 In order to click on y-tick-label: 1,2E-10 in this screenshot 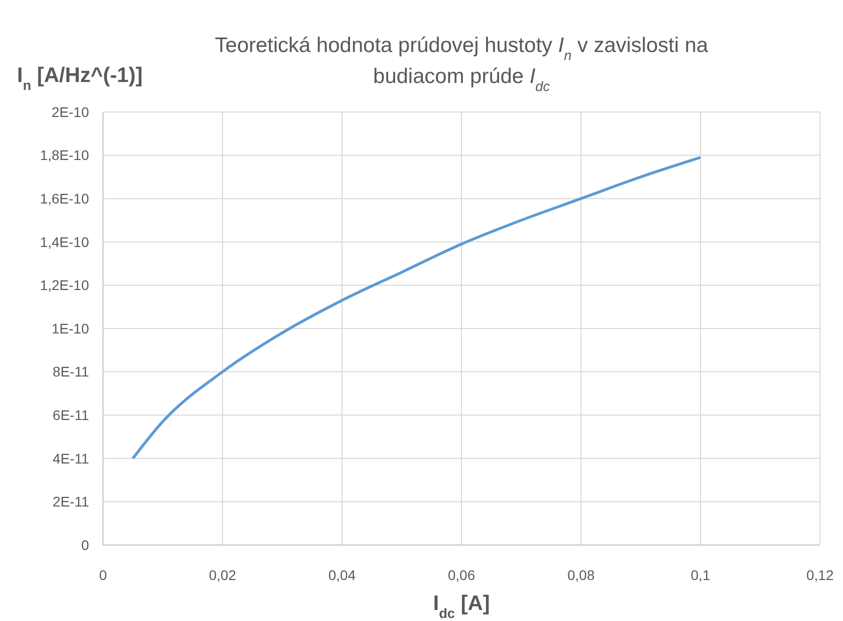, I will do `click(65, 285)`.